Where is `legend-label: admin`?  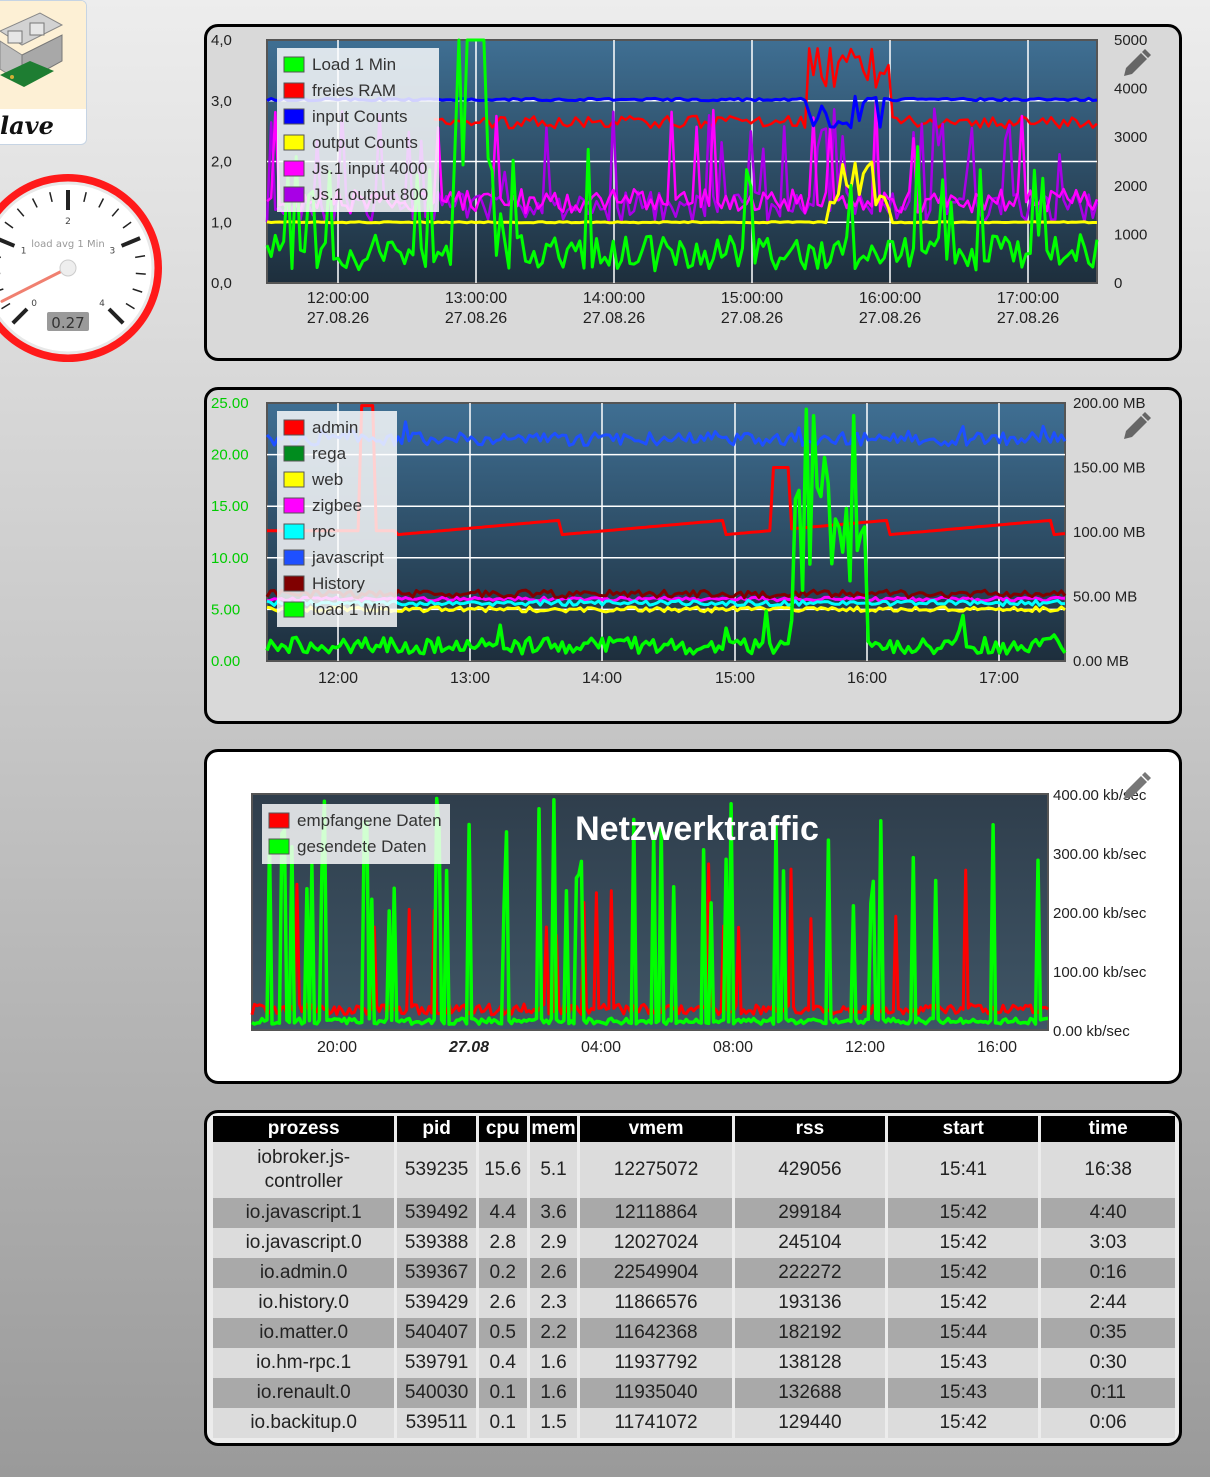
legend-label: admin is located at coordinates (335, 427).